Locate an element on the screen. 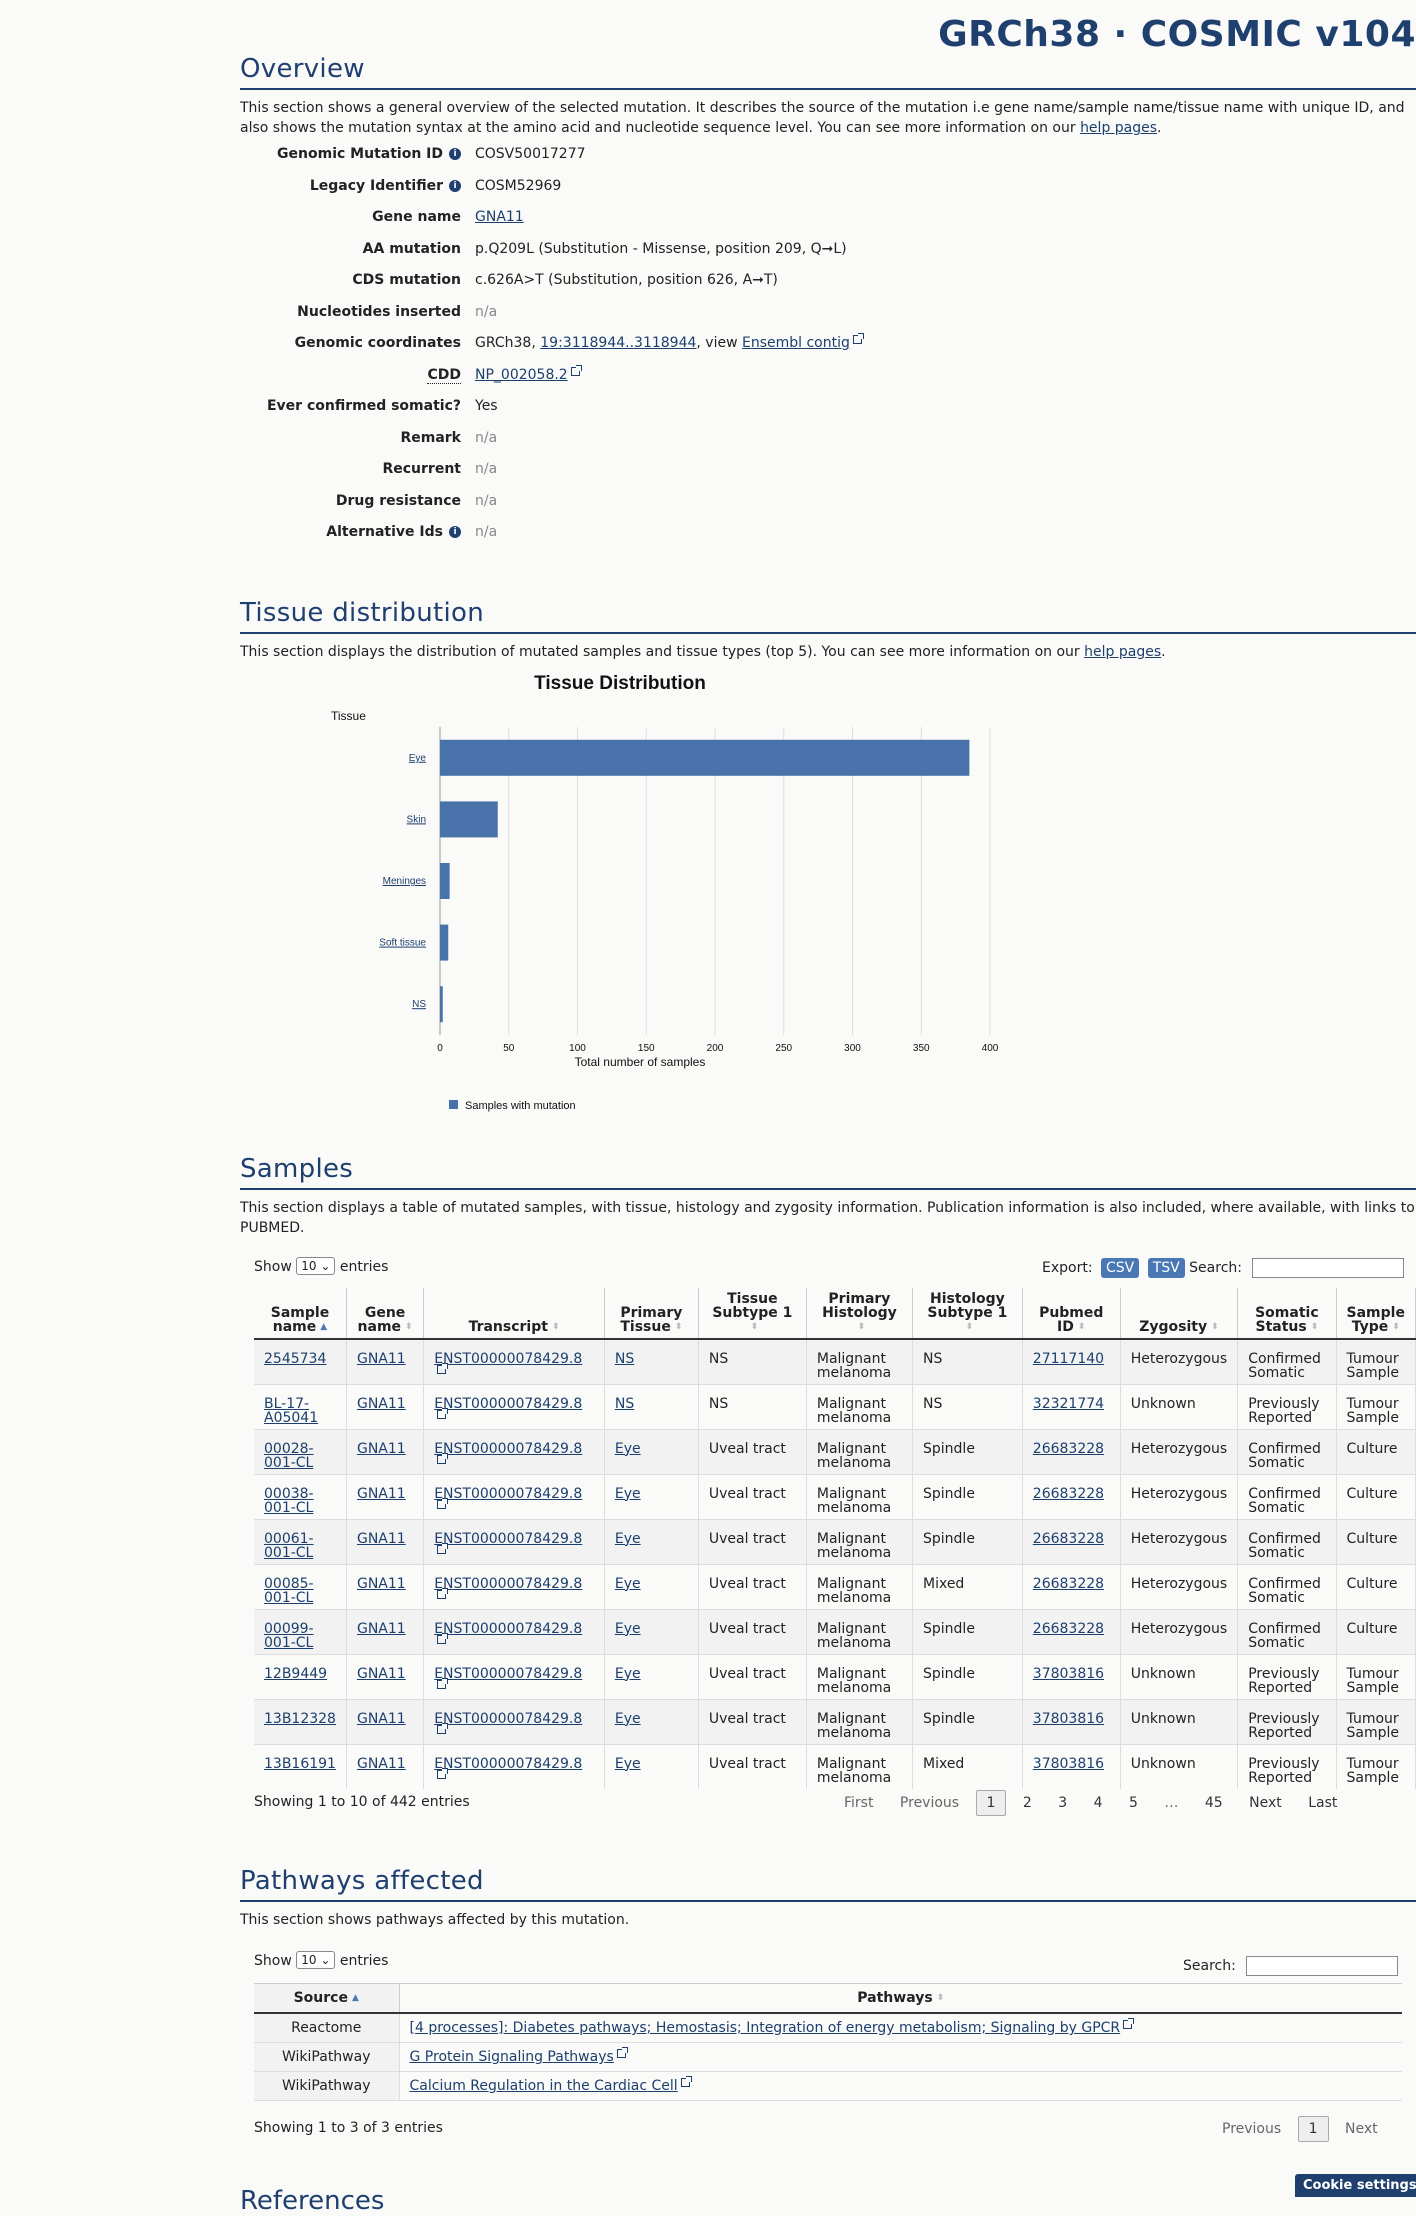 The image size is (1416, 2216). sample-link: 13B16191 is located at coordinates (300, 1763).